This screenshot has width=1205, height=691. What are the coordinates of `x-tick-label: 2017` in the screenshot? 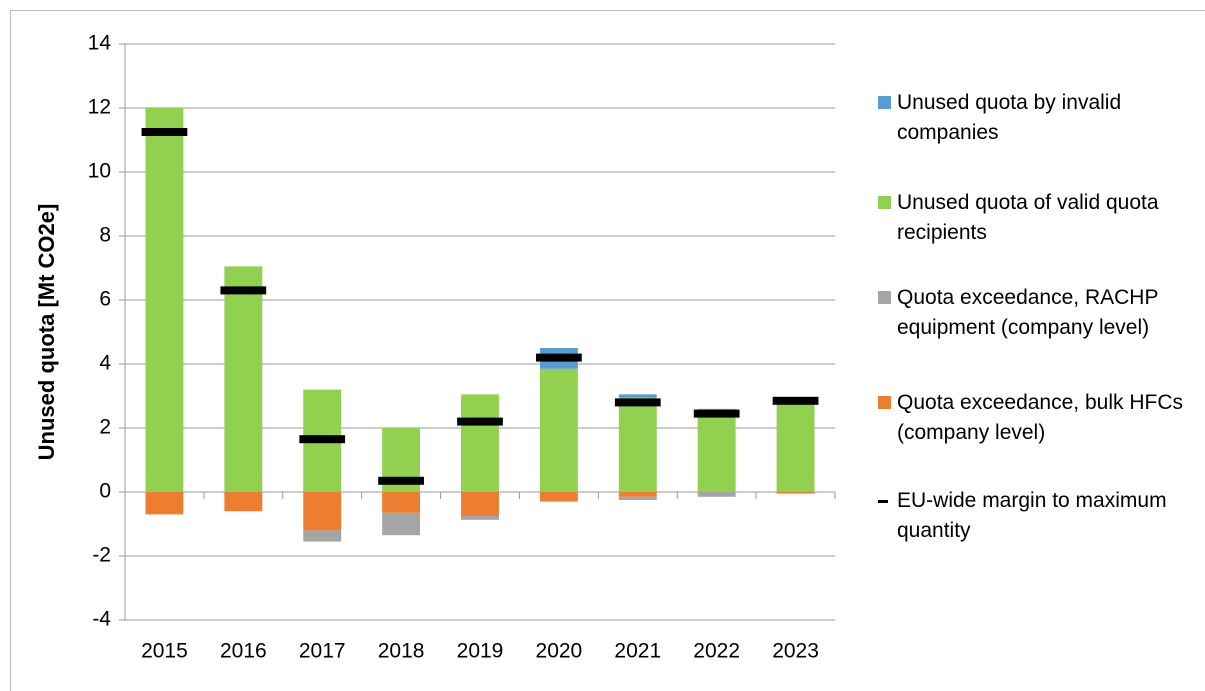 It's located at (322, 651).